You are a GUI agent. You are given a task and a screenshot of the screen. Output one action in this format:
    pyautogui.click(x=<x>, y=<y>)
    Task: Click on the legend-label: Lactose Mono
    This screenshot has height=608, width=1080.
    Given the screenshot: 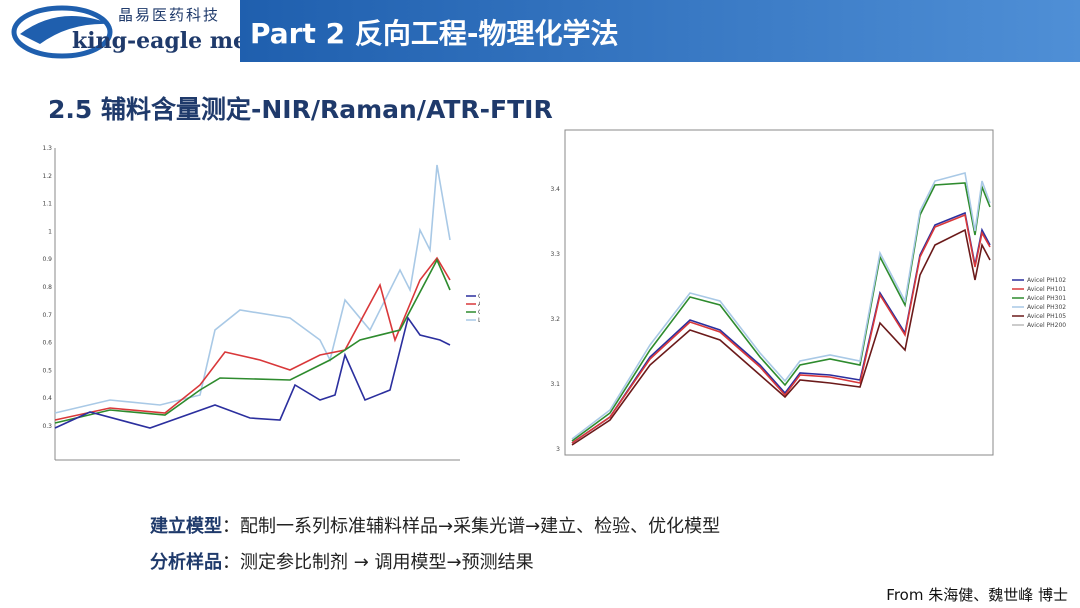 What is the action you would take?
    pyautogui.click(x=479, y=320)
    